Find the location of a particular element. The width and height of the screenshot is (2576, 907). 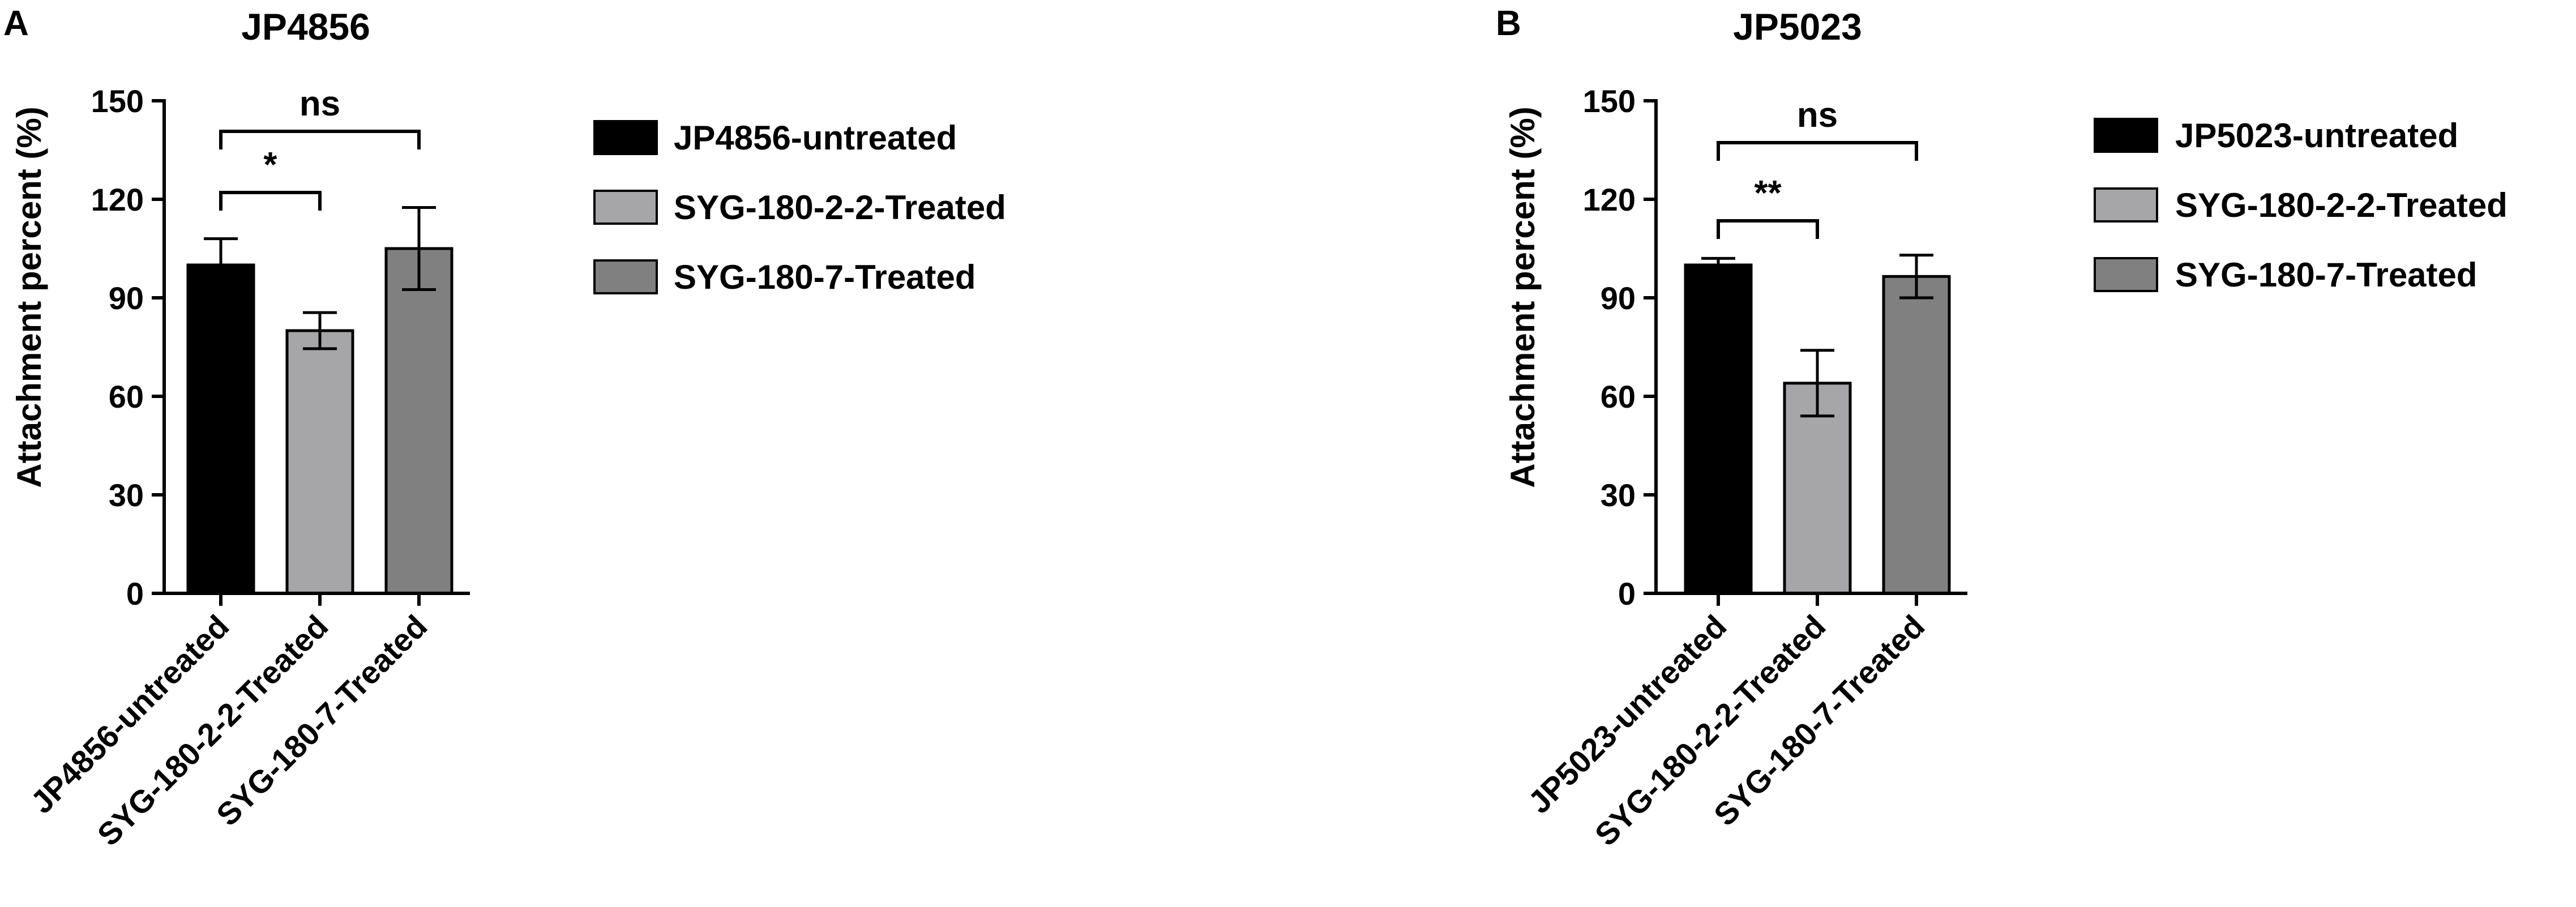

significance-bracket: * is located at coordinates (270, 179).